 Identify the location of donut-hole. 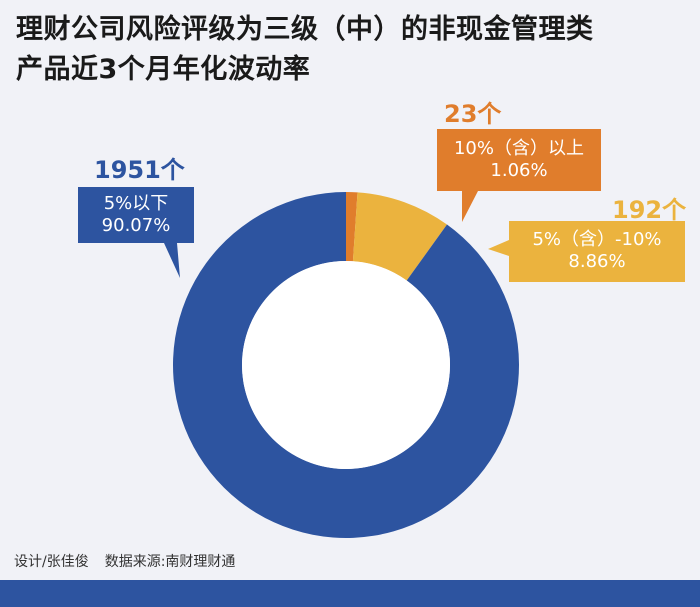
(346, 365).